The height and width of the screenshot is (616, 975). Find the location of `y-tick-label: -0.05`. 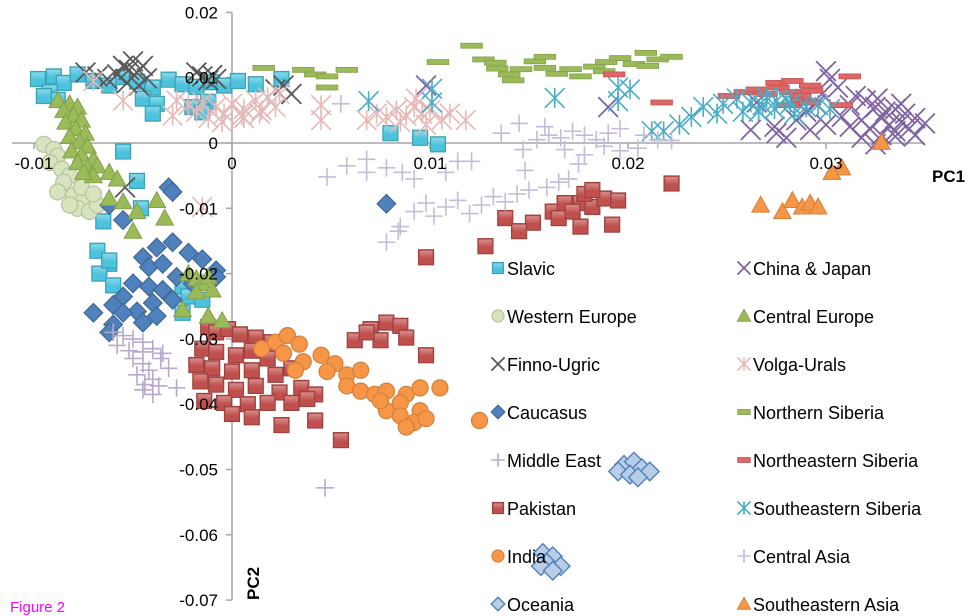

y-tick-label: -0.05 is located at coordinates (198, 470).